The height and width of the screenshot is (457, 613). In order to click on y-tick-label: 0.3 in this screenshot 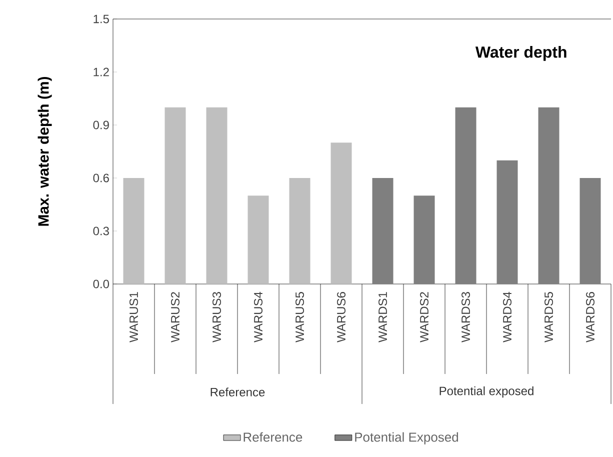, I will do `click(101, 231)`.